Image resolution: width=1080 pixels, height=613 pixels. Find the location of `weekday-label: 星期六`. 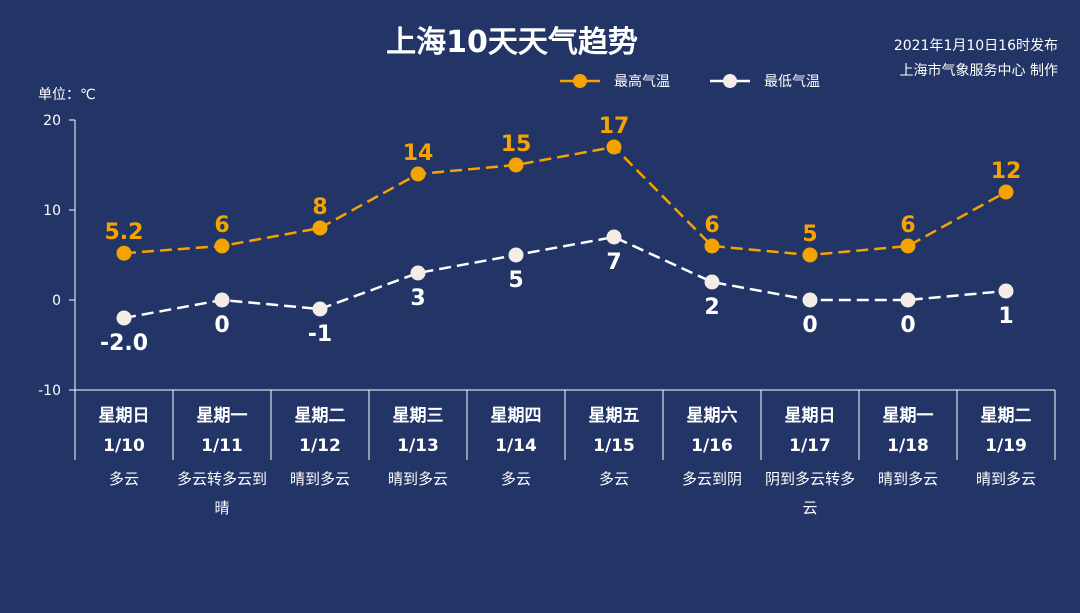

weekday-label: 星期六 is located at coordinates (712, 415).